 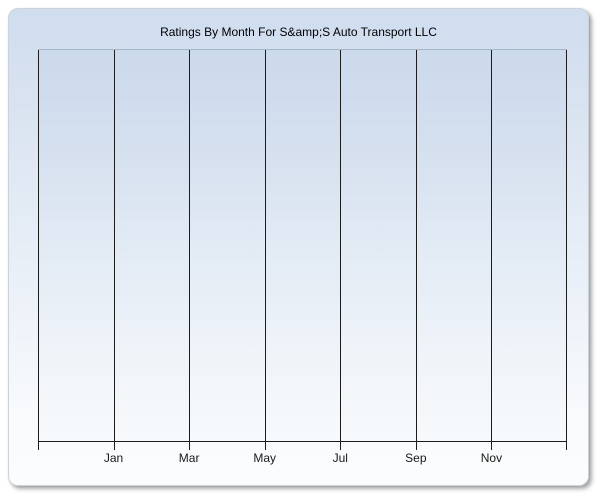 What do you see at coordinates (340, 458) in the screenshot?
I see `x-axis-label-jul: Jul` at bounding box center [340, 458].